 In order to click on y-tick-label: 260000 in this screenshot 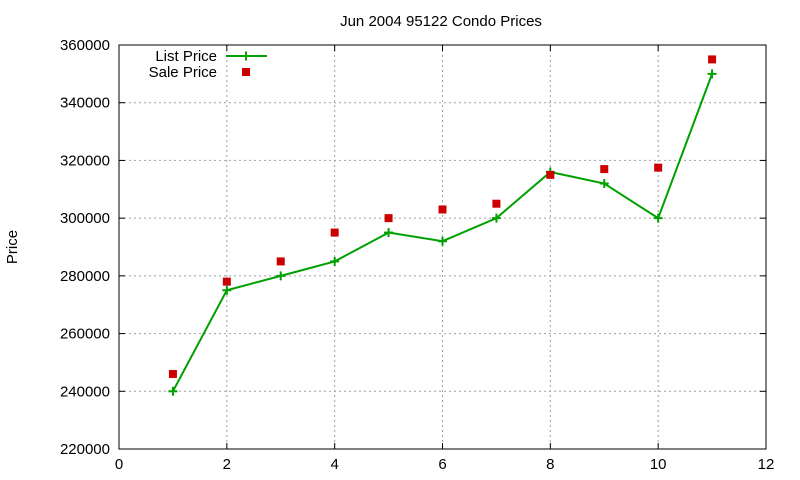, I will do `click(85, 334)`.